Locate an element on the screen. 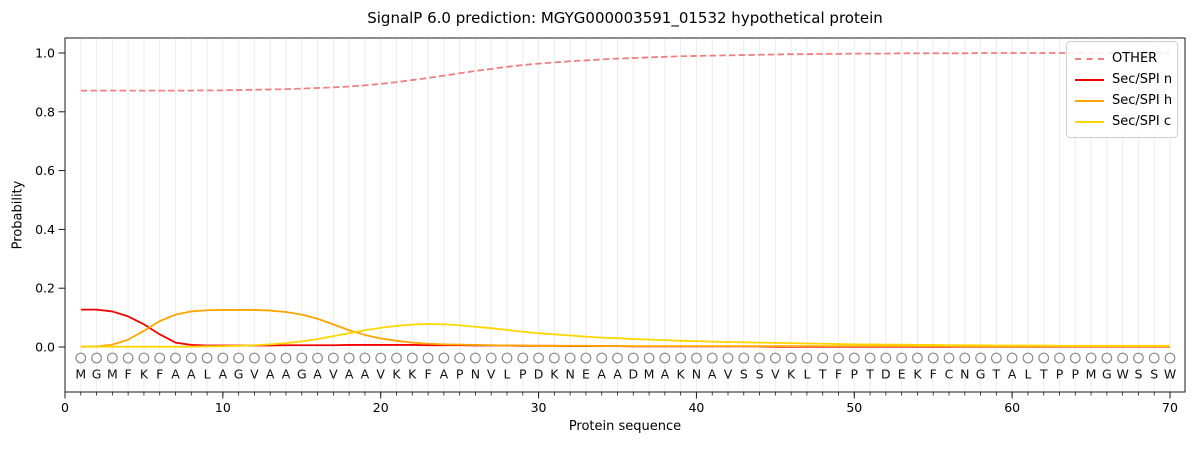  y-tick-label: 0.6 is located at coordinates (45, 170).